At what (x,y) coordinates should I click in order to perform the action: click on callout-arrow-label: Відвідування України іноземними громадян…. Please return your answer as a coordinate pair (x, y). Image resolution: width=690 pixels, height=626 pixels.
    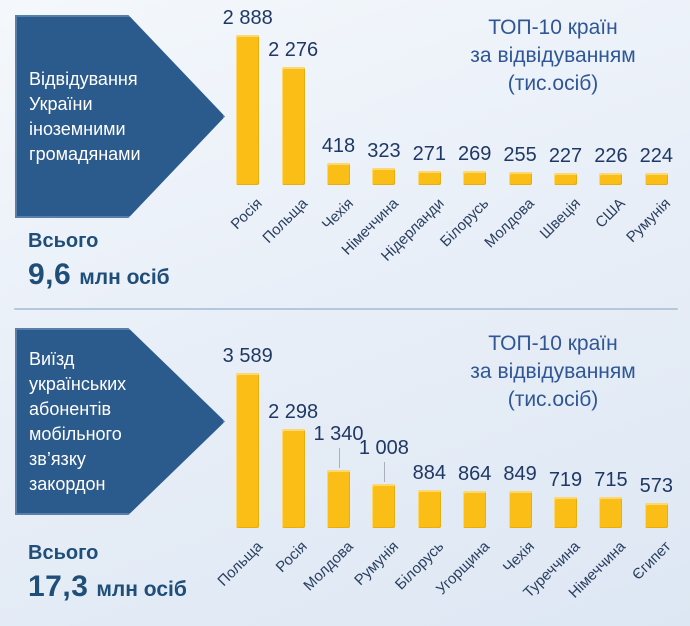
    Looking at the image, I should click on (85, 116).